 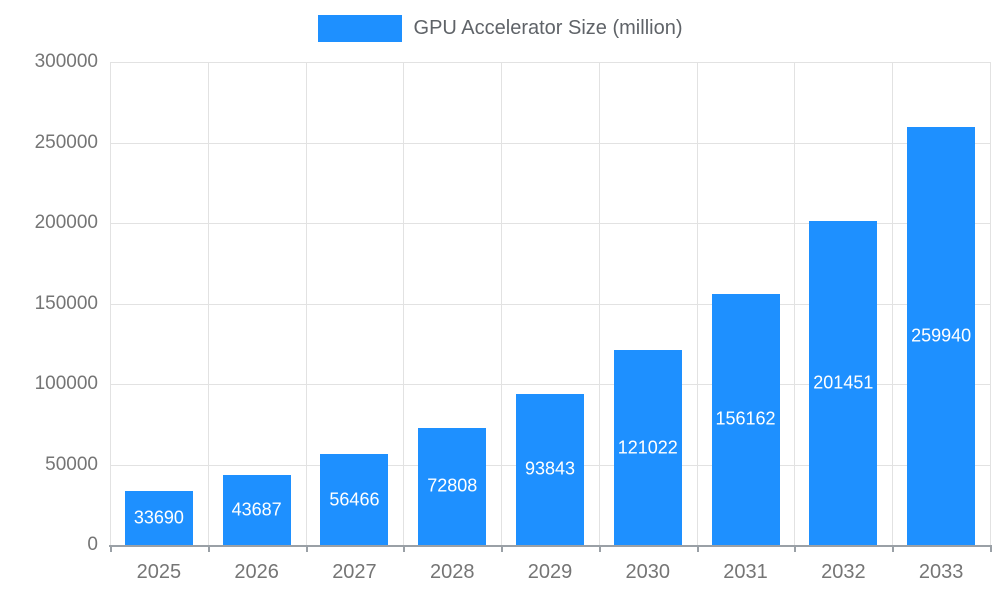 I want to click on bar-label: 56466, so click(x=354, y=499).